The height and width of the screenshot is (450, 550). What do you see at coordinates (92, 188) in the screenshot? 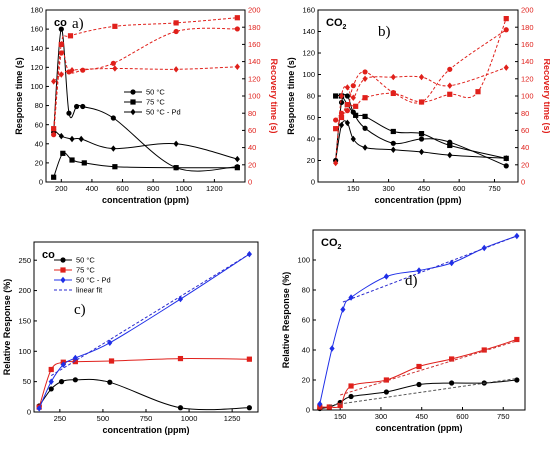
I see `x-tick-label: 400` at bounding box center [92, 188].